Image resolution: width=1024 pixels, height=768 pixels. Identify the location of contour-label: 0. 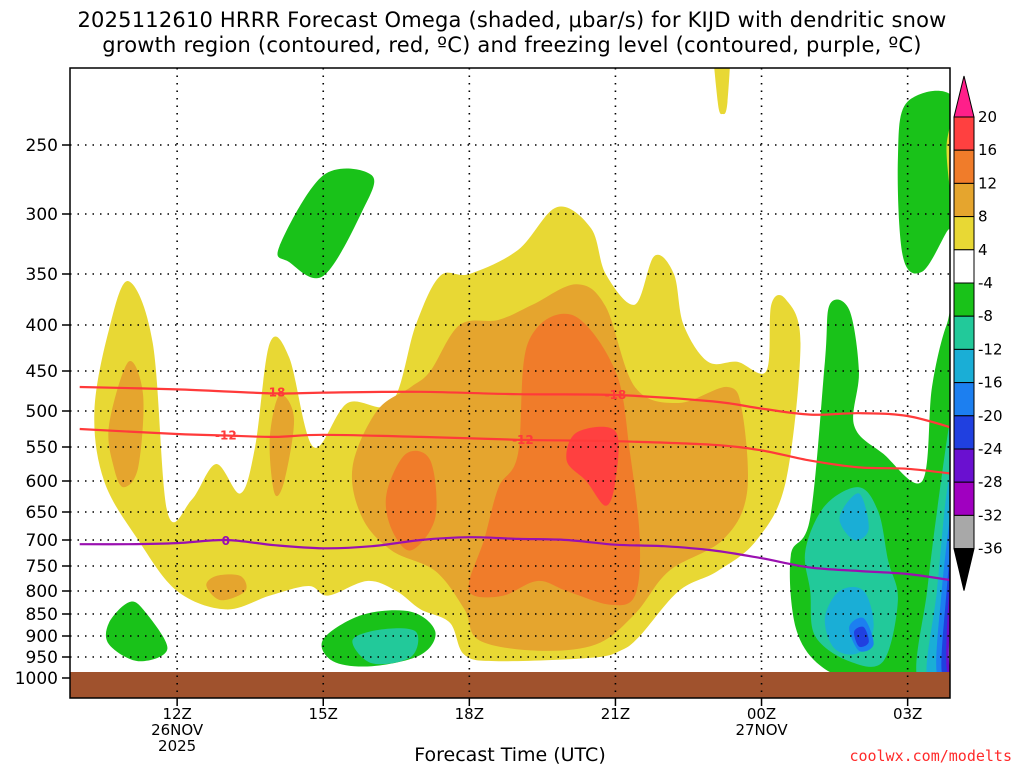
(226, 541).